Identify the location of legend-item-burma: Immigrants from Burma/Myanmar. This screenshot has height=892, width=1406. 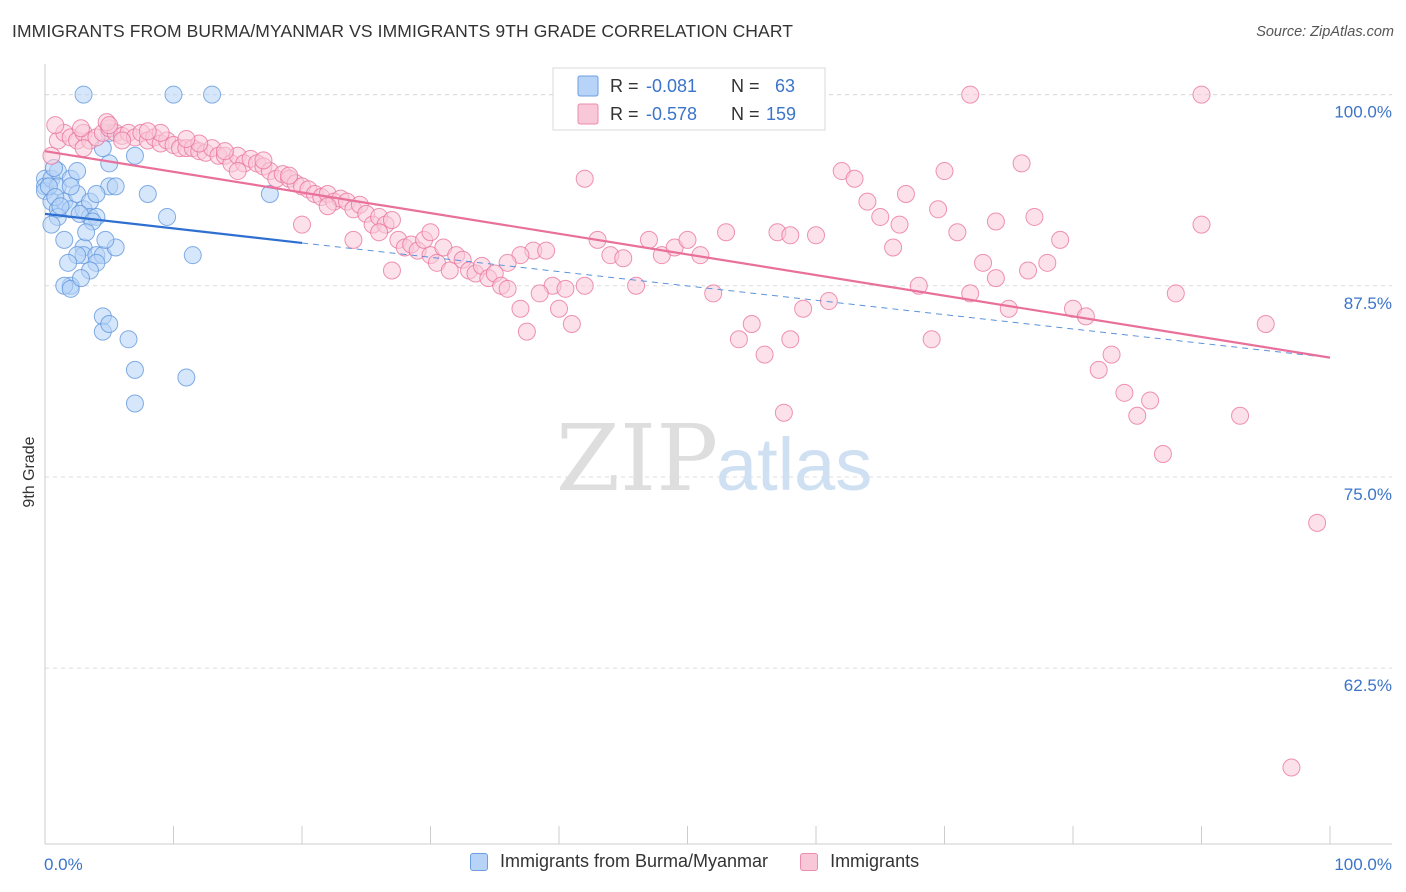
(619, 861).